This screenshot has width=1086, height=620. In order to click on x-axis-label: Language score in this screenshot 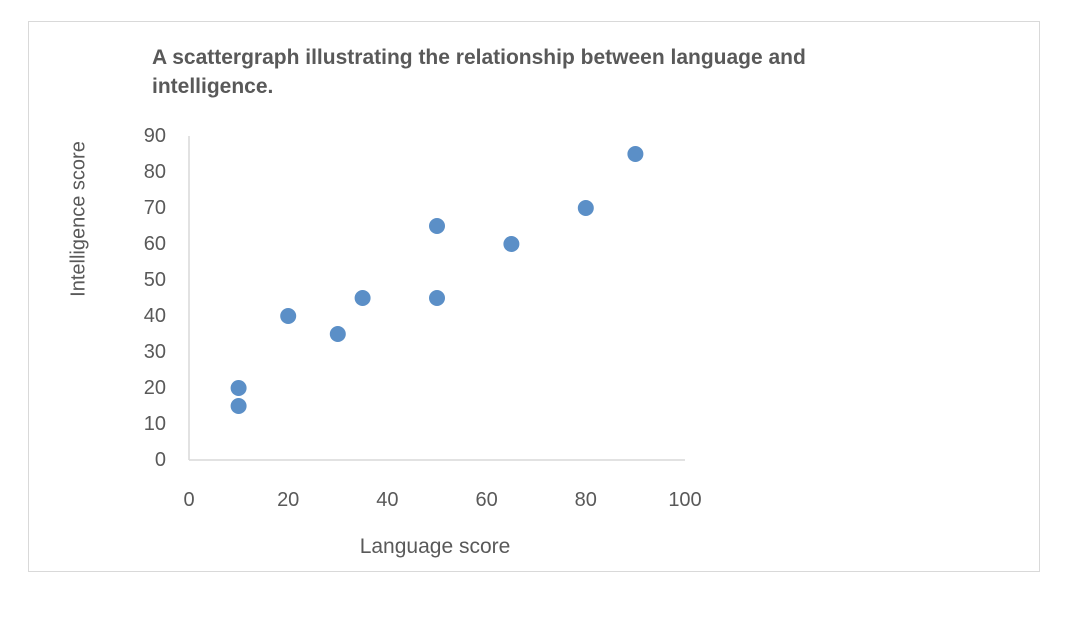, I will do `click(435, 546)`.